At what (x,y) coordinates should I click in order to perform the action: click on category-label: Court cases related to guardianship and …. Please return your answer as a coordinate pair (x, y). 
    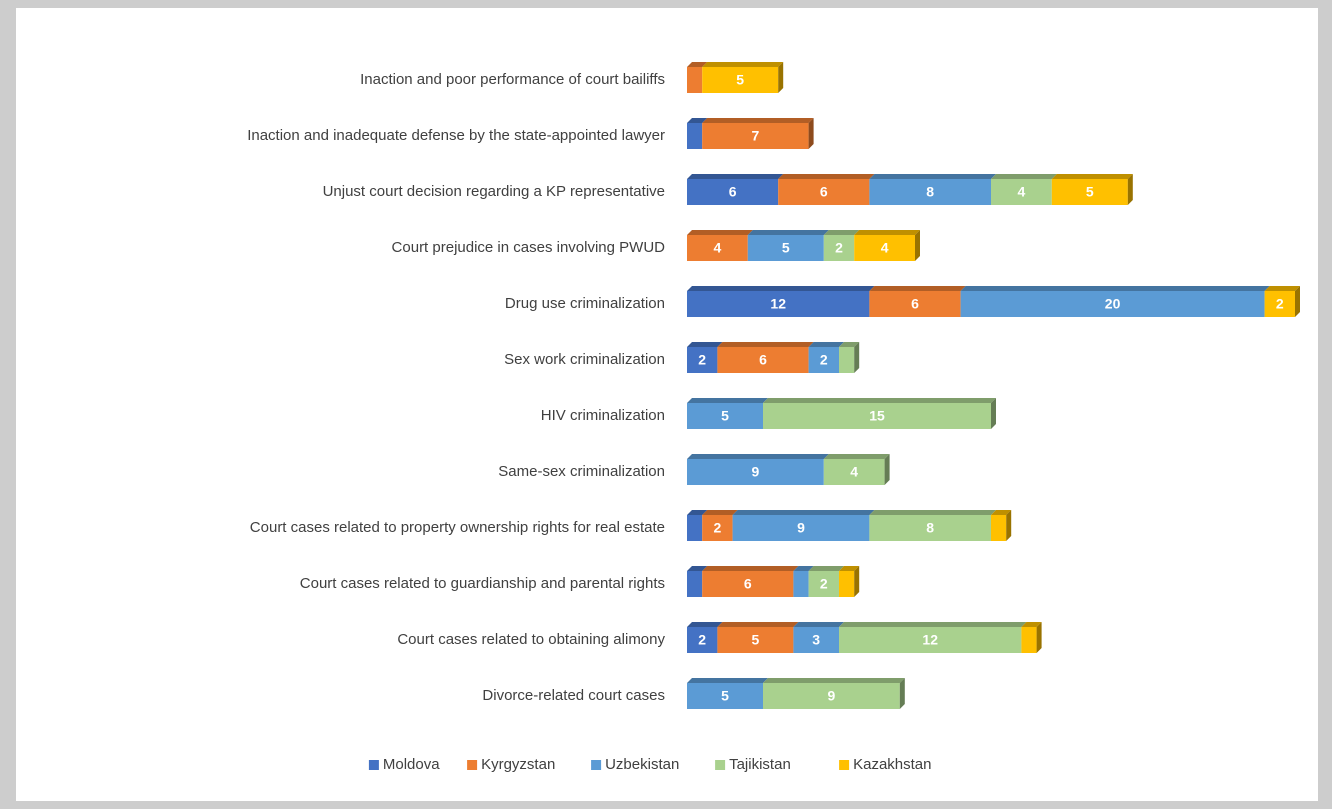
    Looking at the image, I should click on (482, 583).